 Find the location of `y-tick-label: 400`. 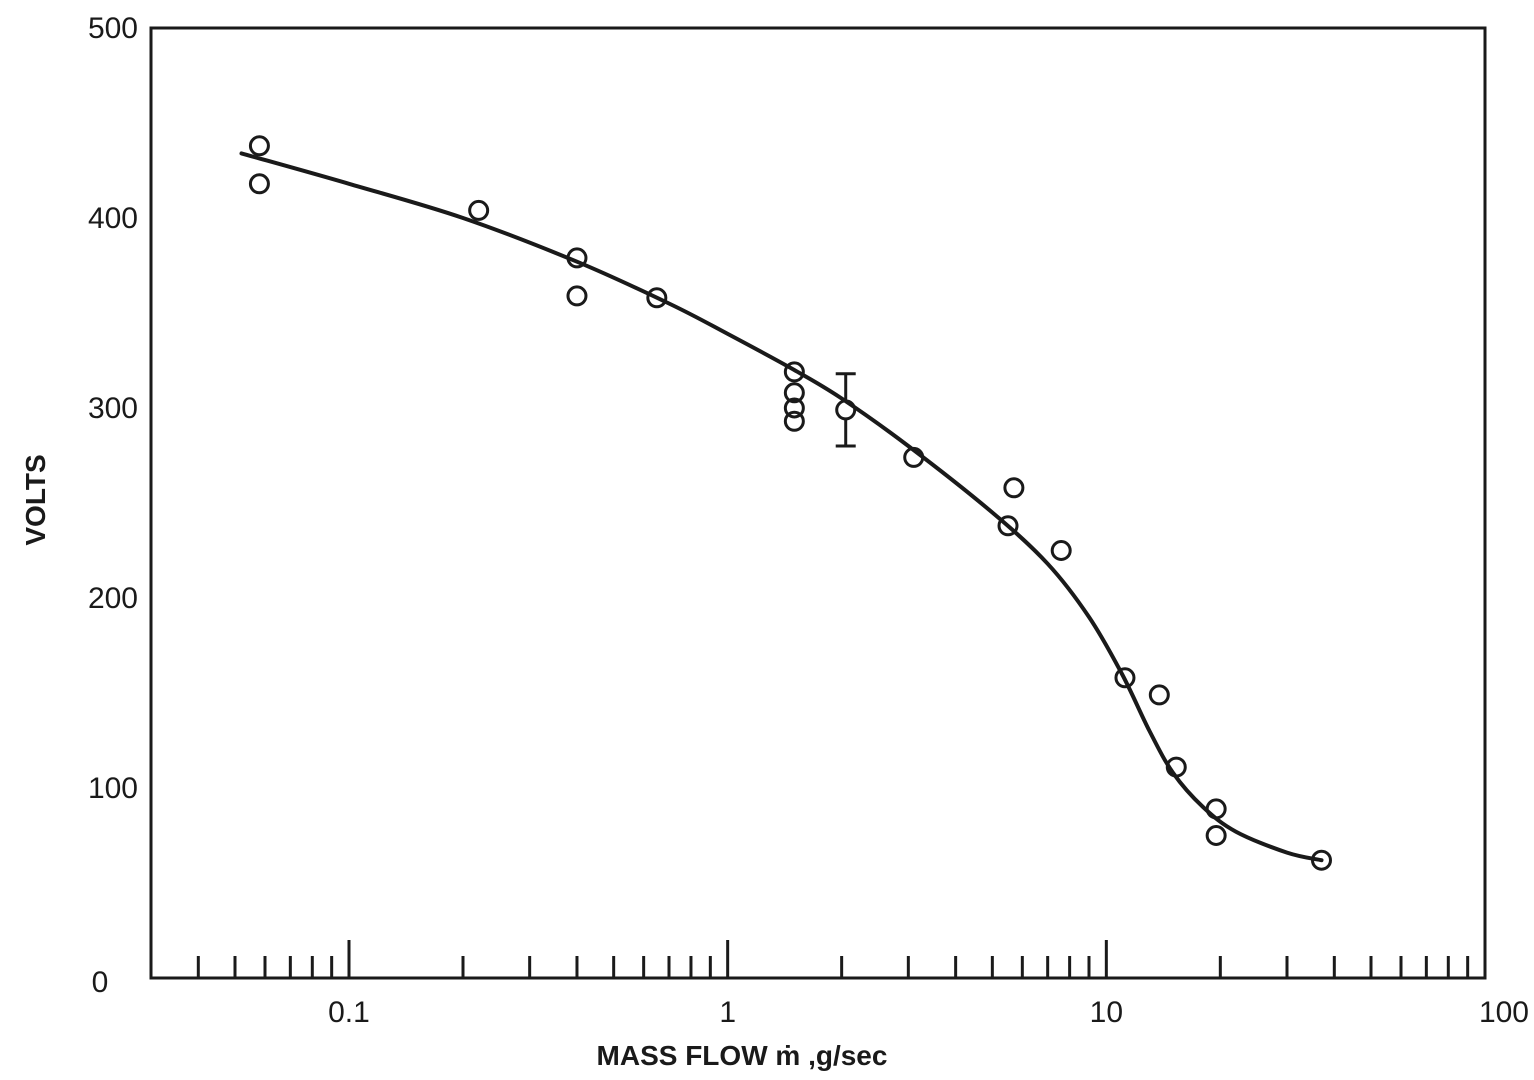

y-tick-label: 400 is located at coordinates (113, 218).